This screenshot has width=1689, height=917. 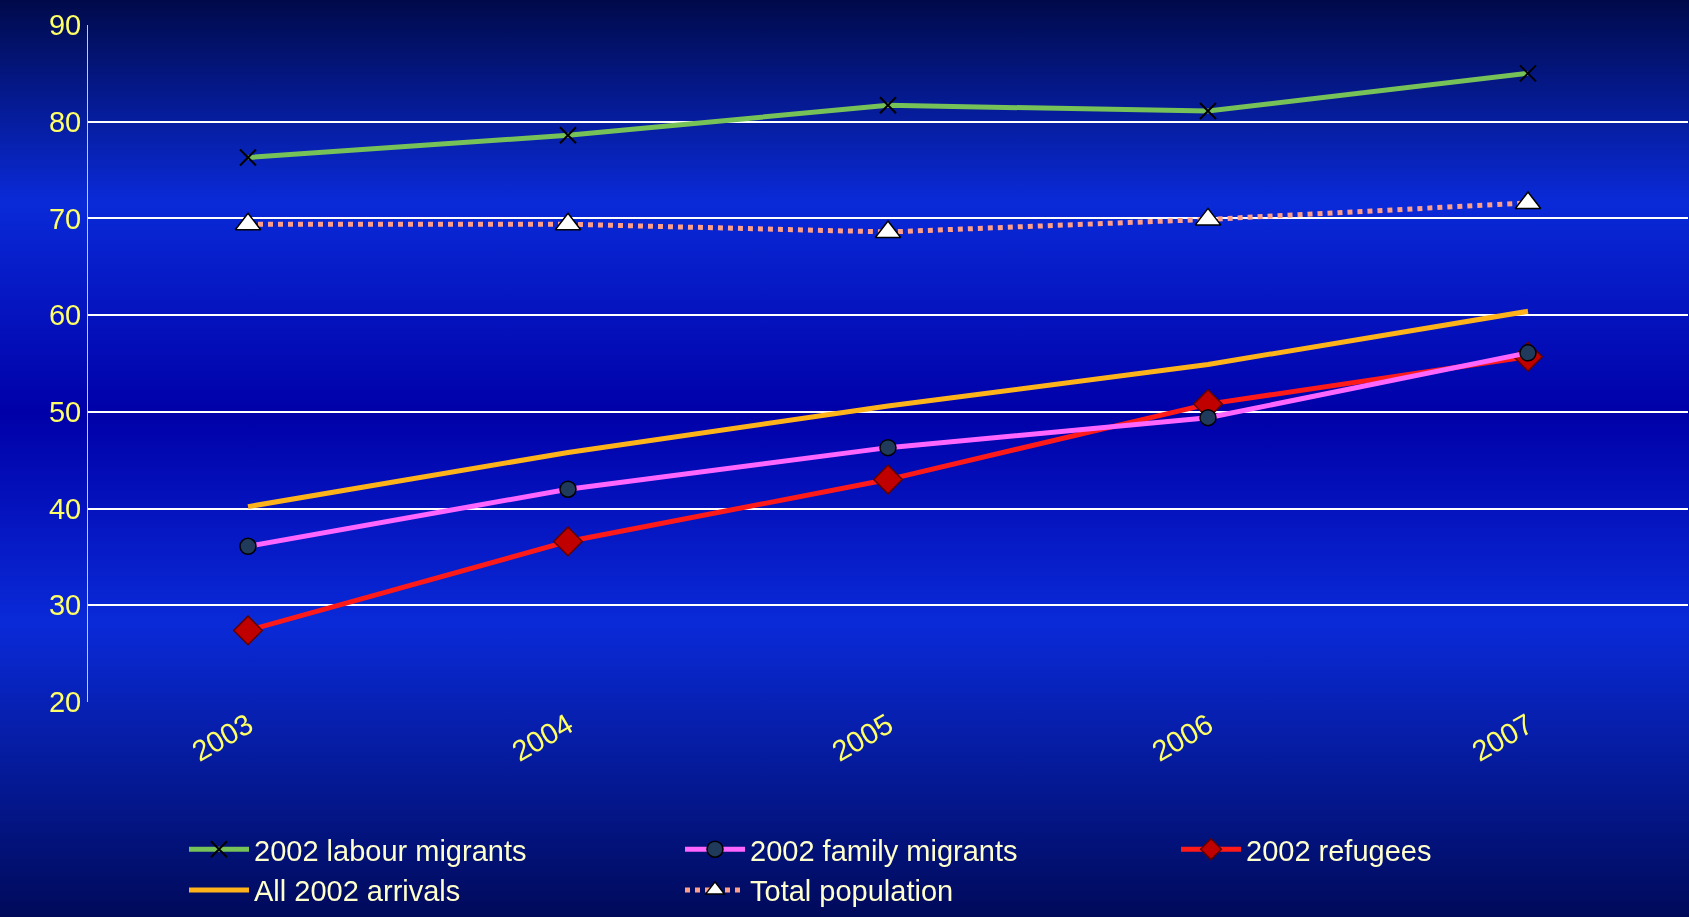 I want to click on legend-label: Total population, so click(x=852, y=891).